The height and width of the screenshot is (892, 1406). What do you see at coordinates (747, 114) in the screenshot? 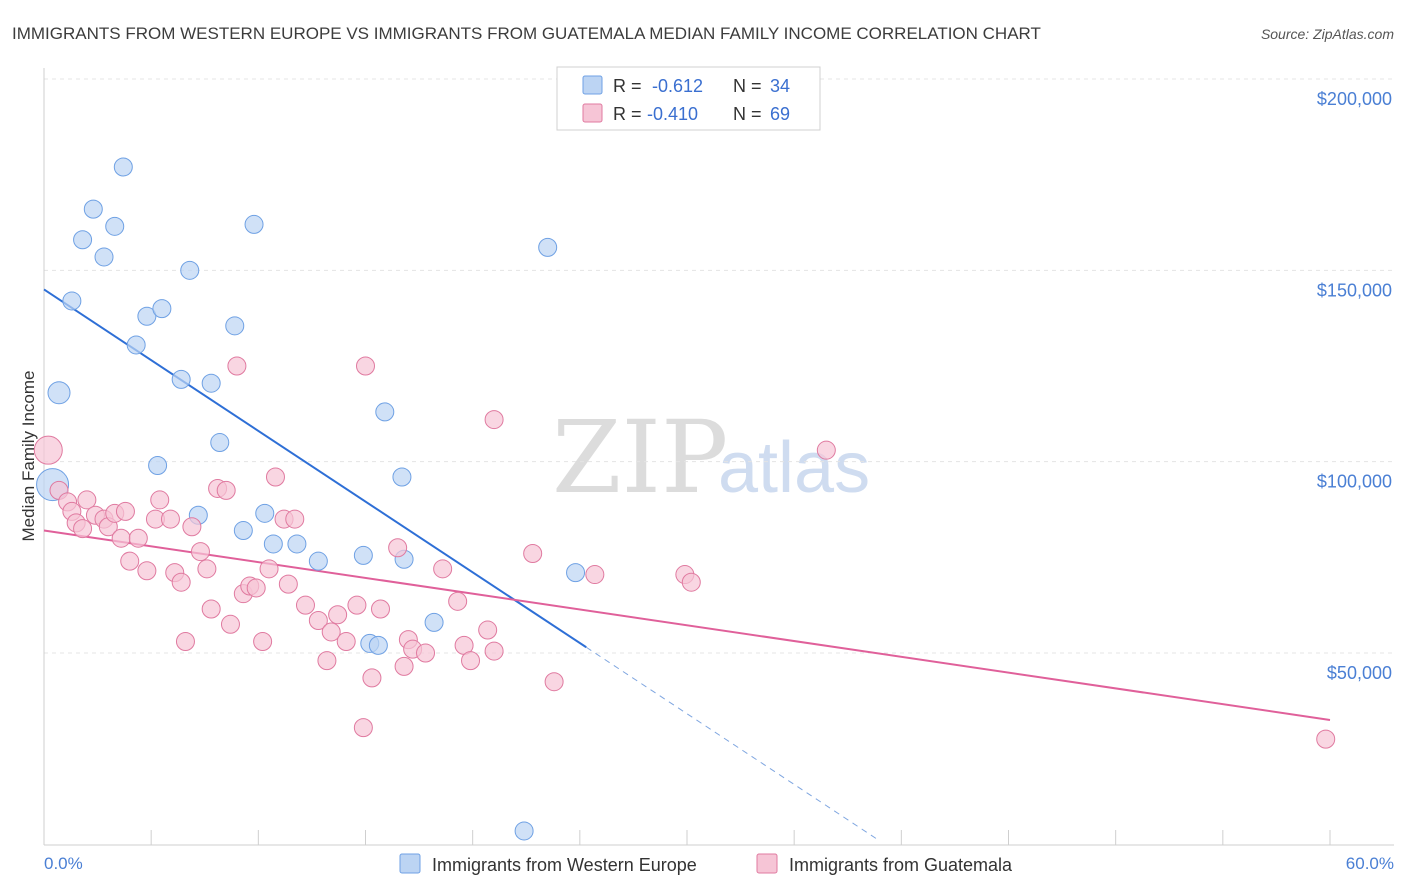
I see `legend-n-label-2: N =` at bounding box center [747, 114].